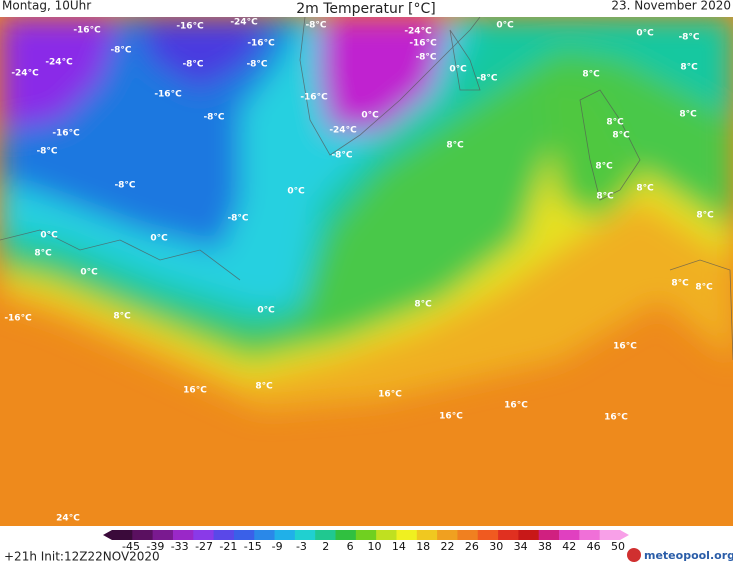 The width and height of the screenshot is (733, 566). What do you see at coordinates (82, 557) in the screenshot?
I see `init-time: +21h Init:12Z22NOV2020` at bounding box center [82, 557].